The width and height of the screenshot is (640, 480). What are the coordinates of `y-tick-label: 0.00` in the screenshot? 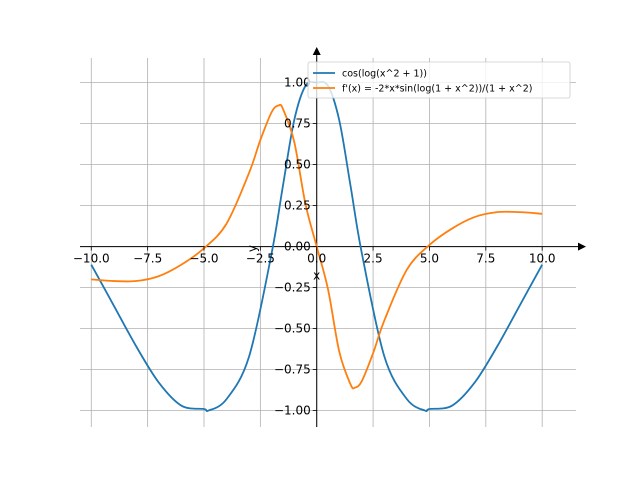 It's located at (297, 247).